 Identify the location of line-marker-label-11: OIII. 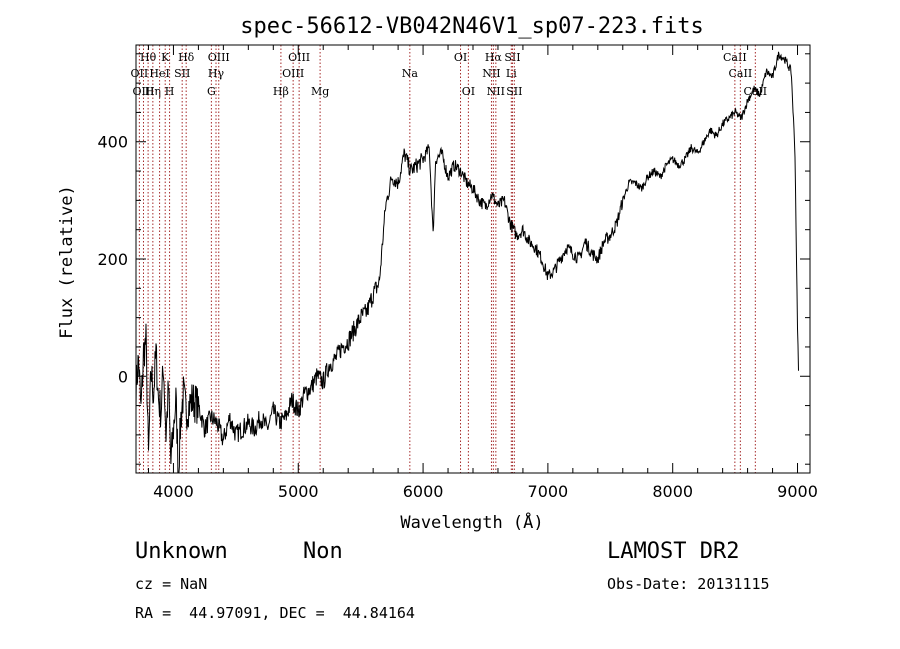
(219, 57).